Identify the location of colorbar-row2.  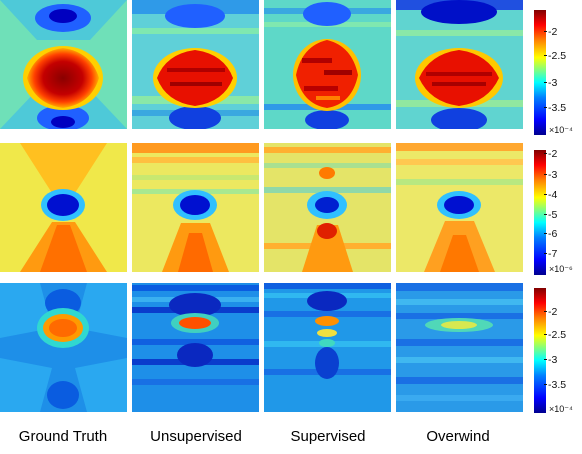
(540, 212).